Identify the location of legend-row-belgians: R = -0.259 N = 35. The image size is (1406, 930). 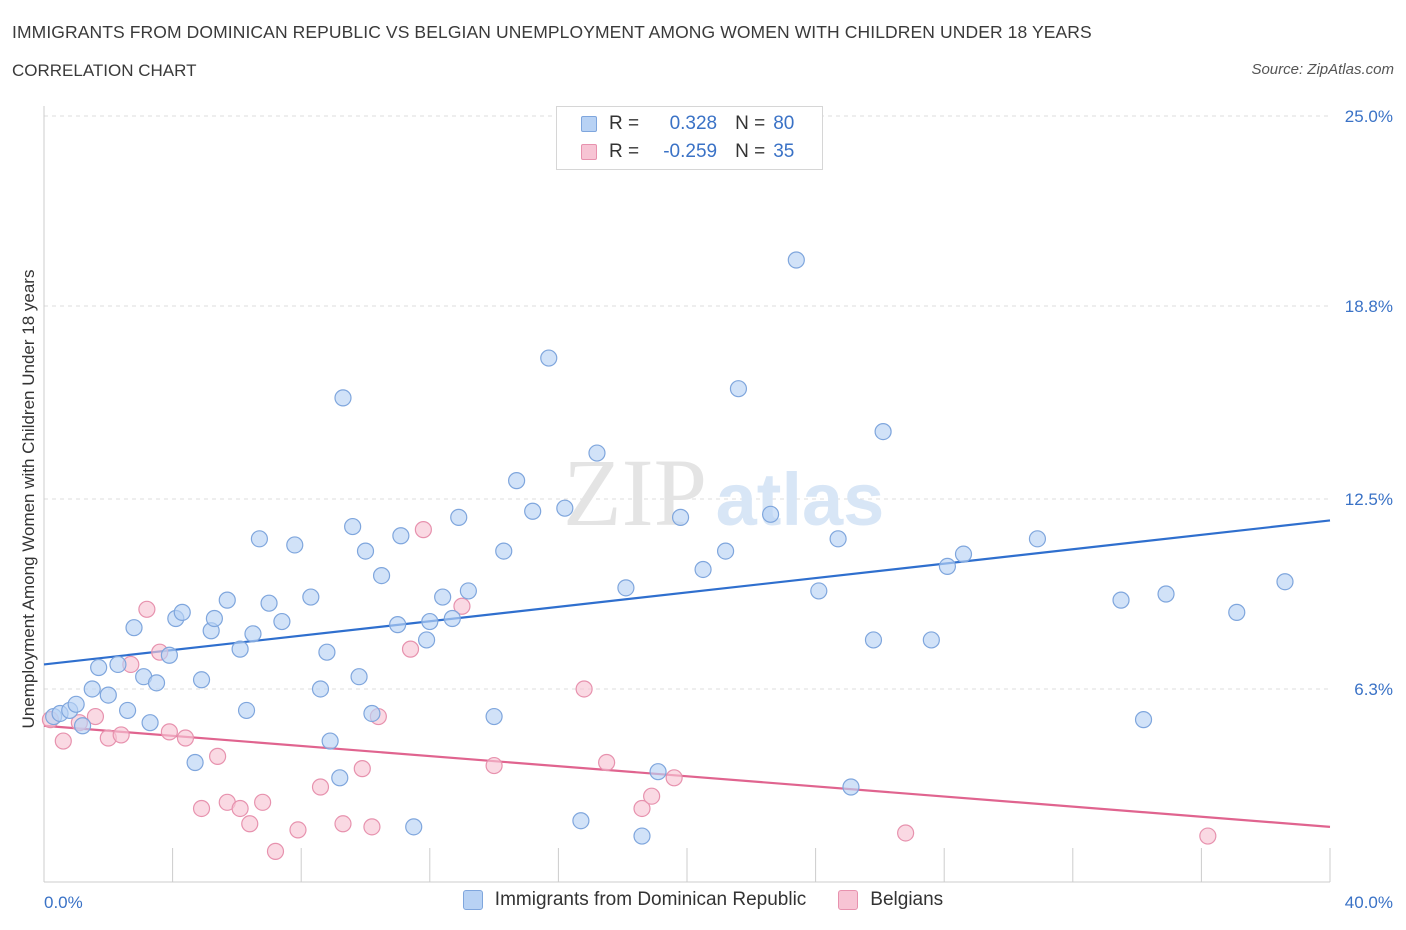
(687, 152).